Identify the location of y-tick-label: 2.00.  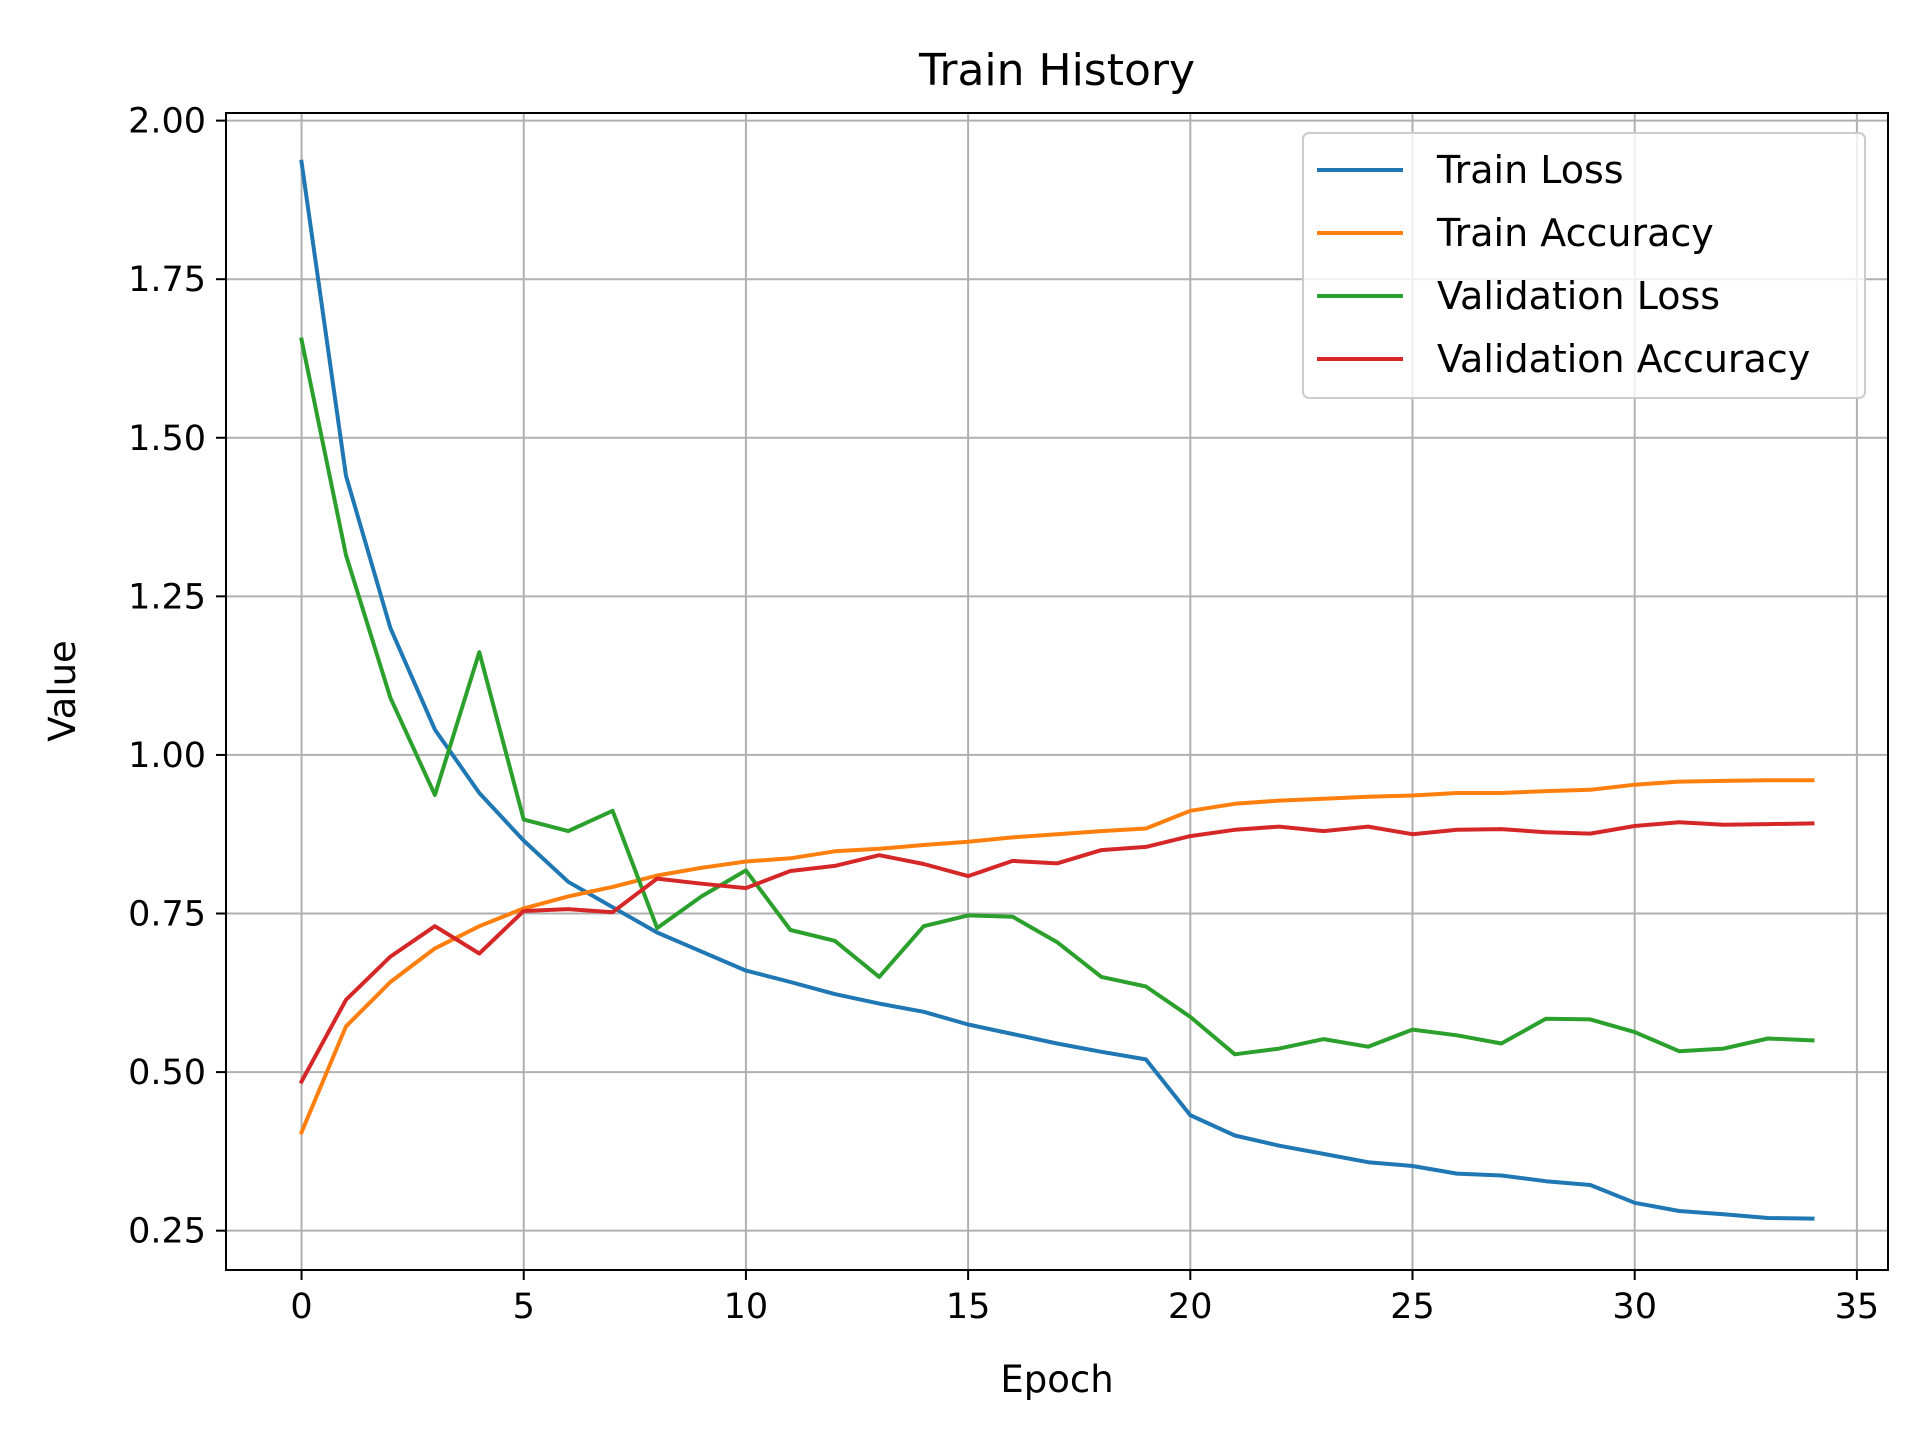
(167, 122).